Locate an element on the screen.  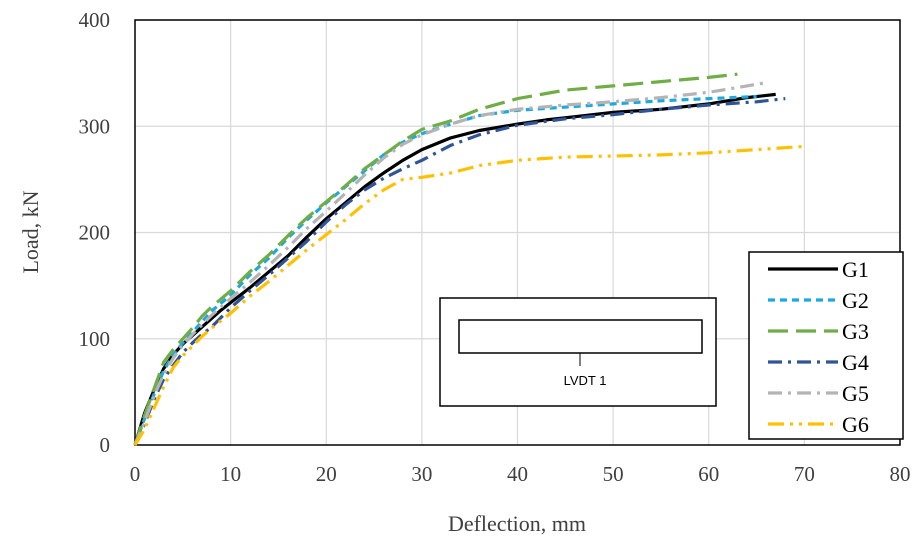
inset-diagram: LVDT 1 is located at coordinates (578, 352).